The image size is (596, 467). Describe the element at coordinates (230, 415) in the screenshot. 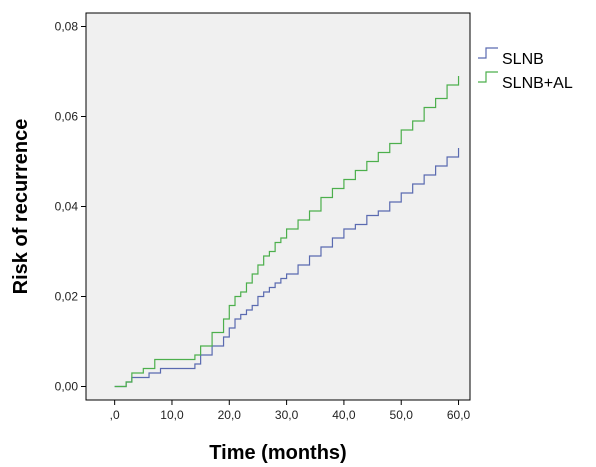

I see `x-tick-label: 20,0` at that location.